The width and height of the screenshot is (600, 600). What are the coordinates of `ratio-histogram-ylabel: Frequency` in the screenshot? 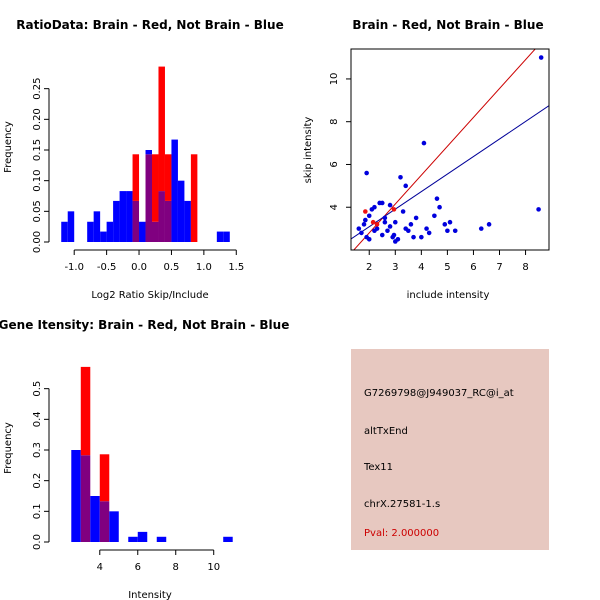 It's located at (8, 147).